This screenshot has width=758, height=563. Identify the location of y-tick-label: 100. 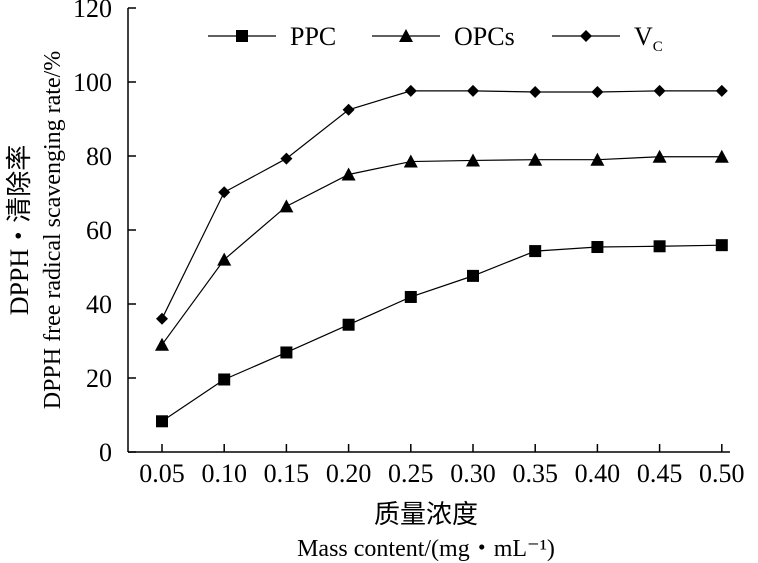
(92, 82).